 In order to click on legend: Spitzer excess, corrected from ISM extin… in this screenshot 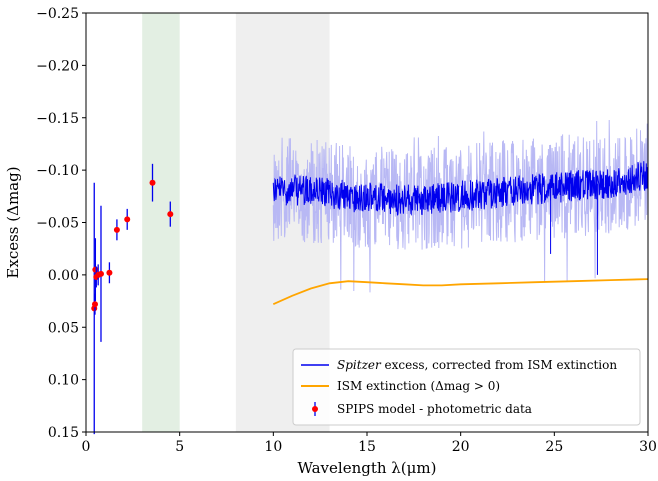, I will do `click(466, 387)`.